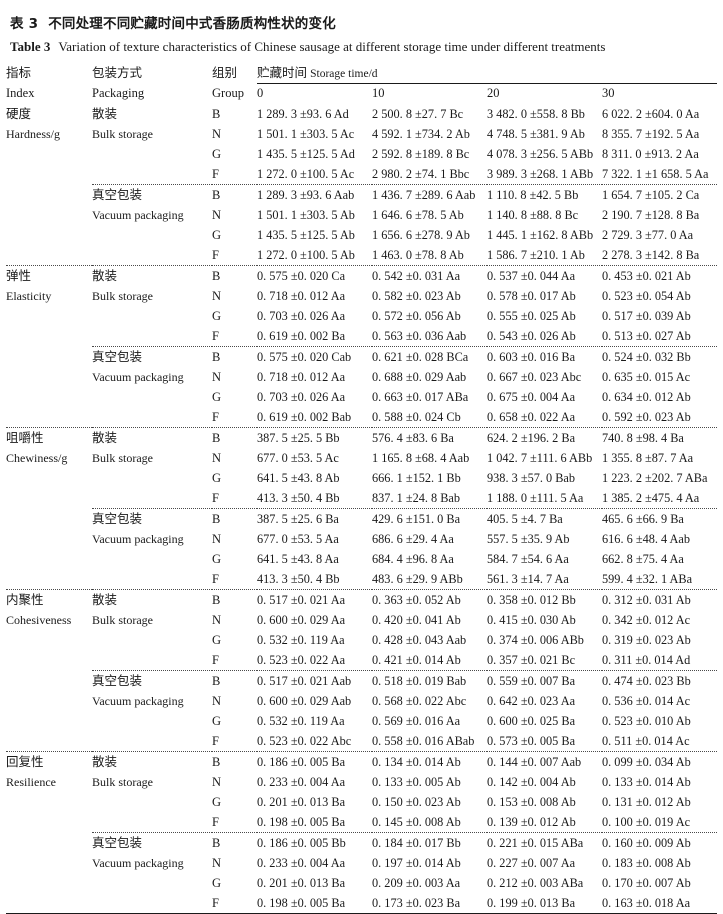 Image resolution: width=723 pixels, height=914 pixels. What do you see at coordinates (544, 842) in the screenshot?
I see `value-cell-day-20: 0. 221 ±0. 015 ABa` at bounding box center [544, 842].